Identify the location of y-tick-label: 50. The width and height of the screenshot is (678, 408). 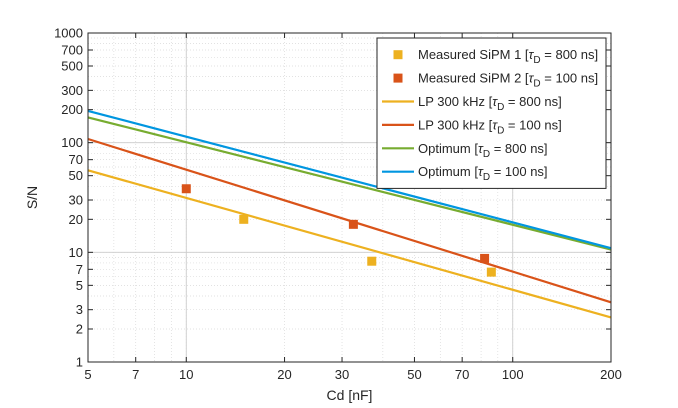
(76, 175).